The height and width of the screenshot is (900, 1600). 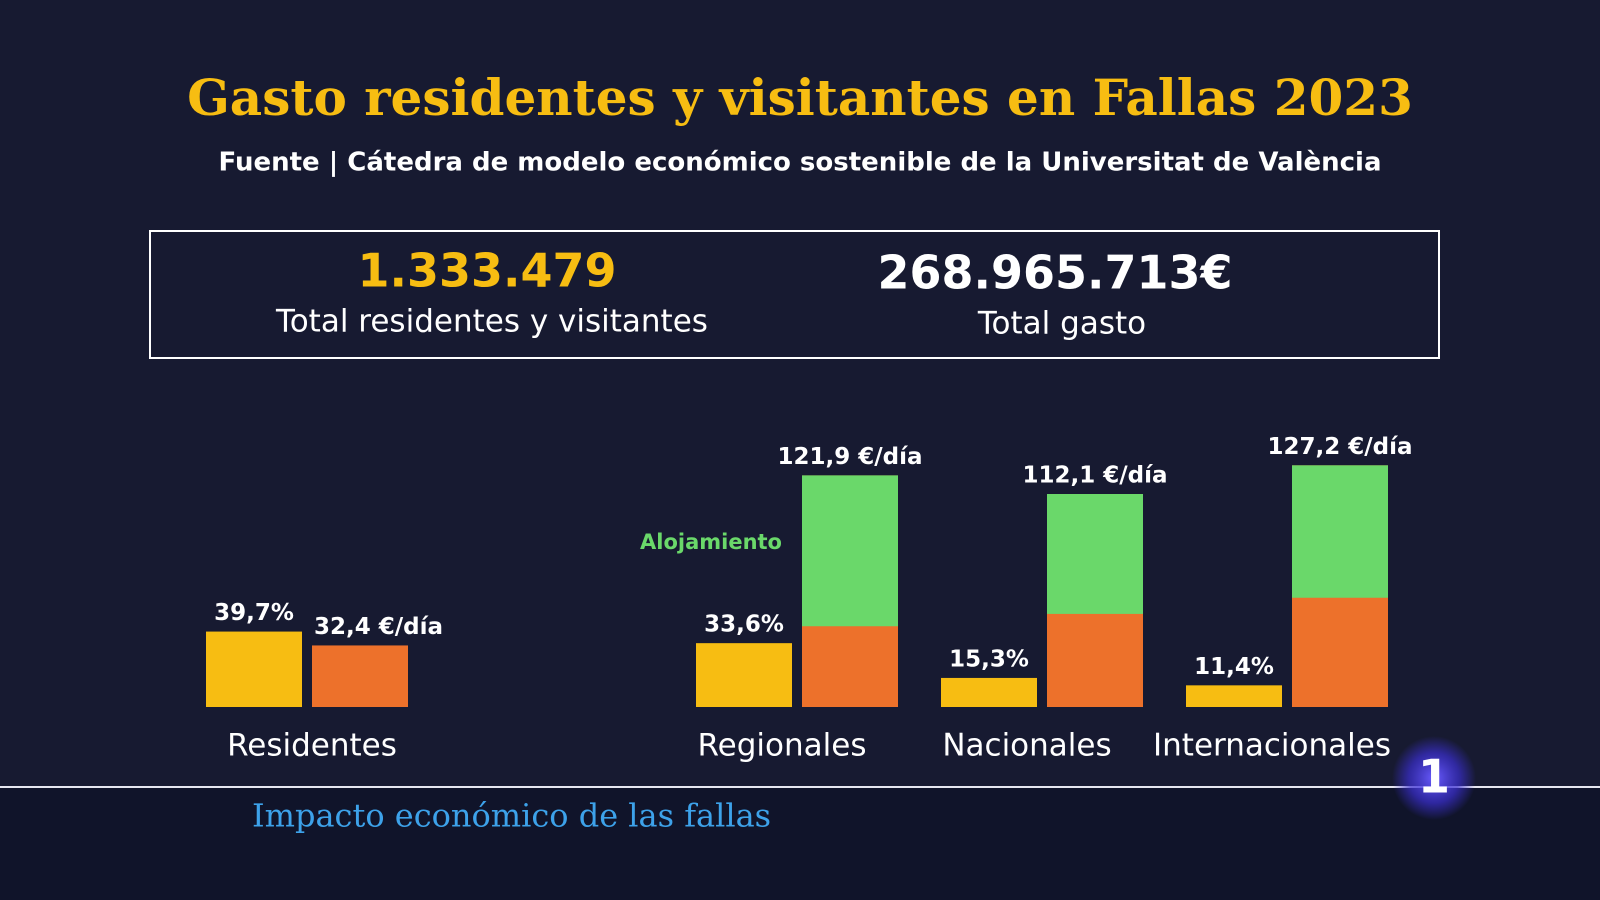 What do you see at coordinates (511, 816) in the screenshot?
I see `caption: Impacto económico de las fallas` at bounding box center [511, 816].